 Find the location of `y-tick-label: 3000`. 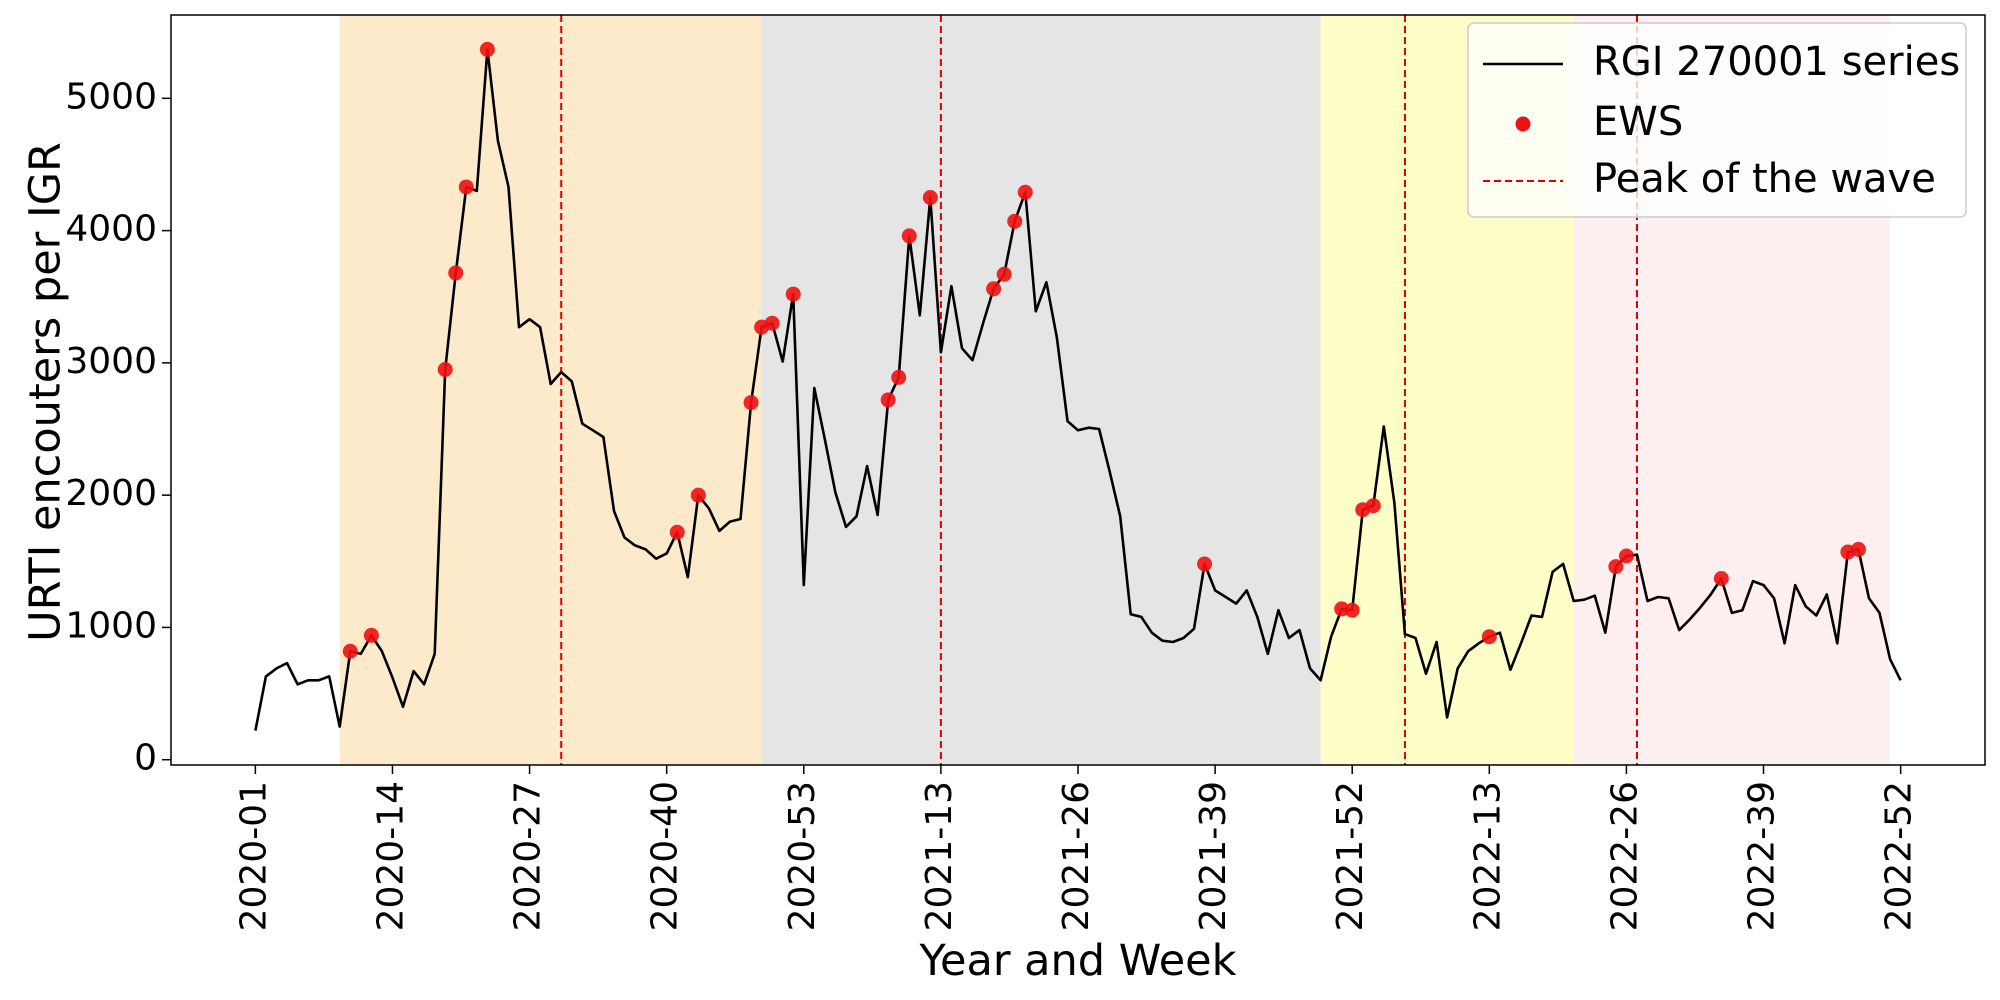

y-tick-label: 3000 is located at coordinates (111, 361).